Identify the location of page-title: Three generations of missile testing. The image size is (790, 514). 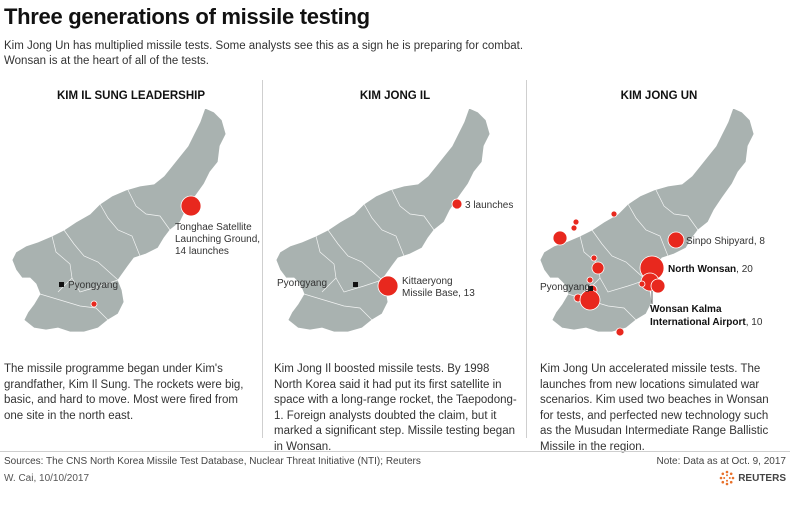
(187, 16).